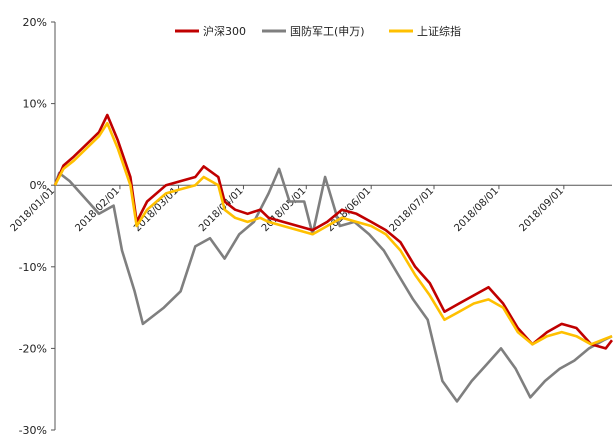  What do you see at coordinates (439, 31) in the screenshot?
I see `legend-label-sse: 上证综指` at bounding box center [439, 31].